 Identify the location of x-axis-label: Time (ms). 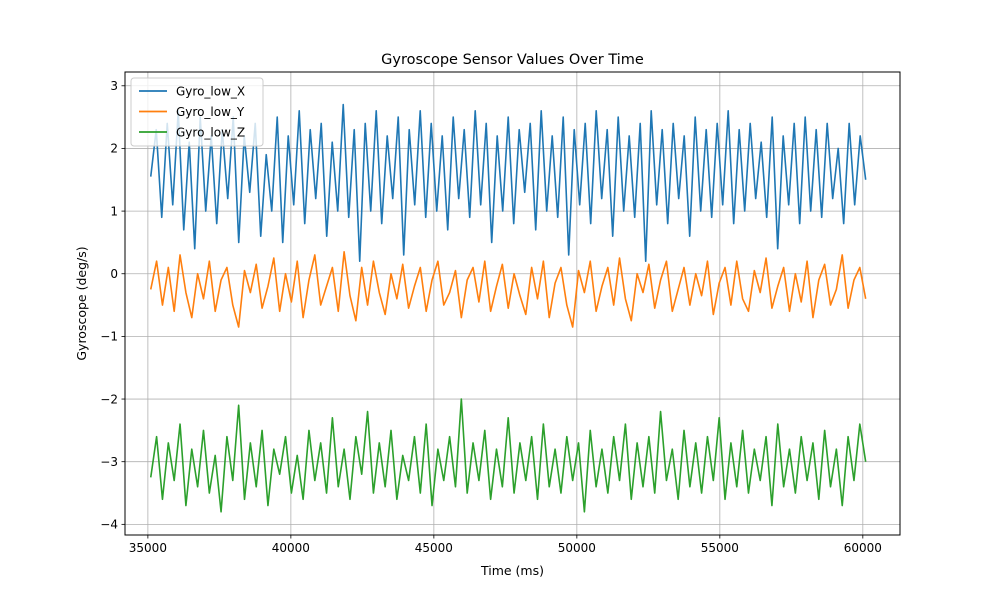
(512, 570).